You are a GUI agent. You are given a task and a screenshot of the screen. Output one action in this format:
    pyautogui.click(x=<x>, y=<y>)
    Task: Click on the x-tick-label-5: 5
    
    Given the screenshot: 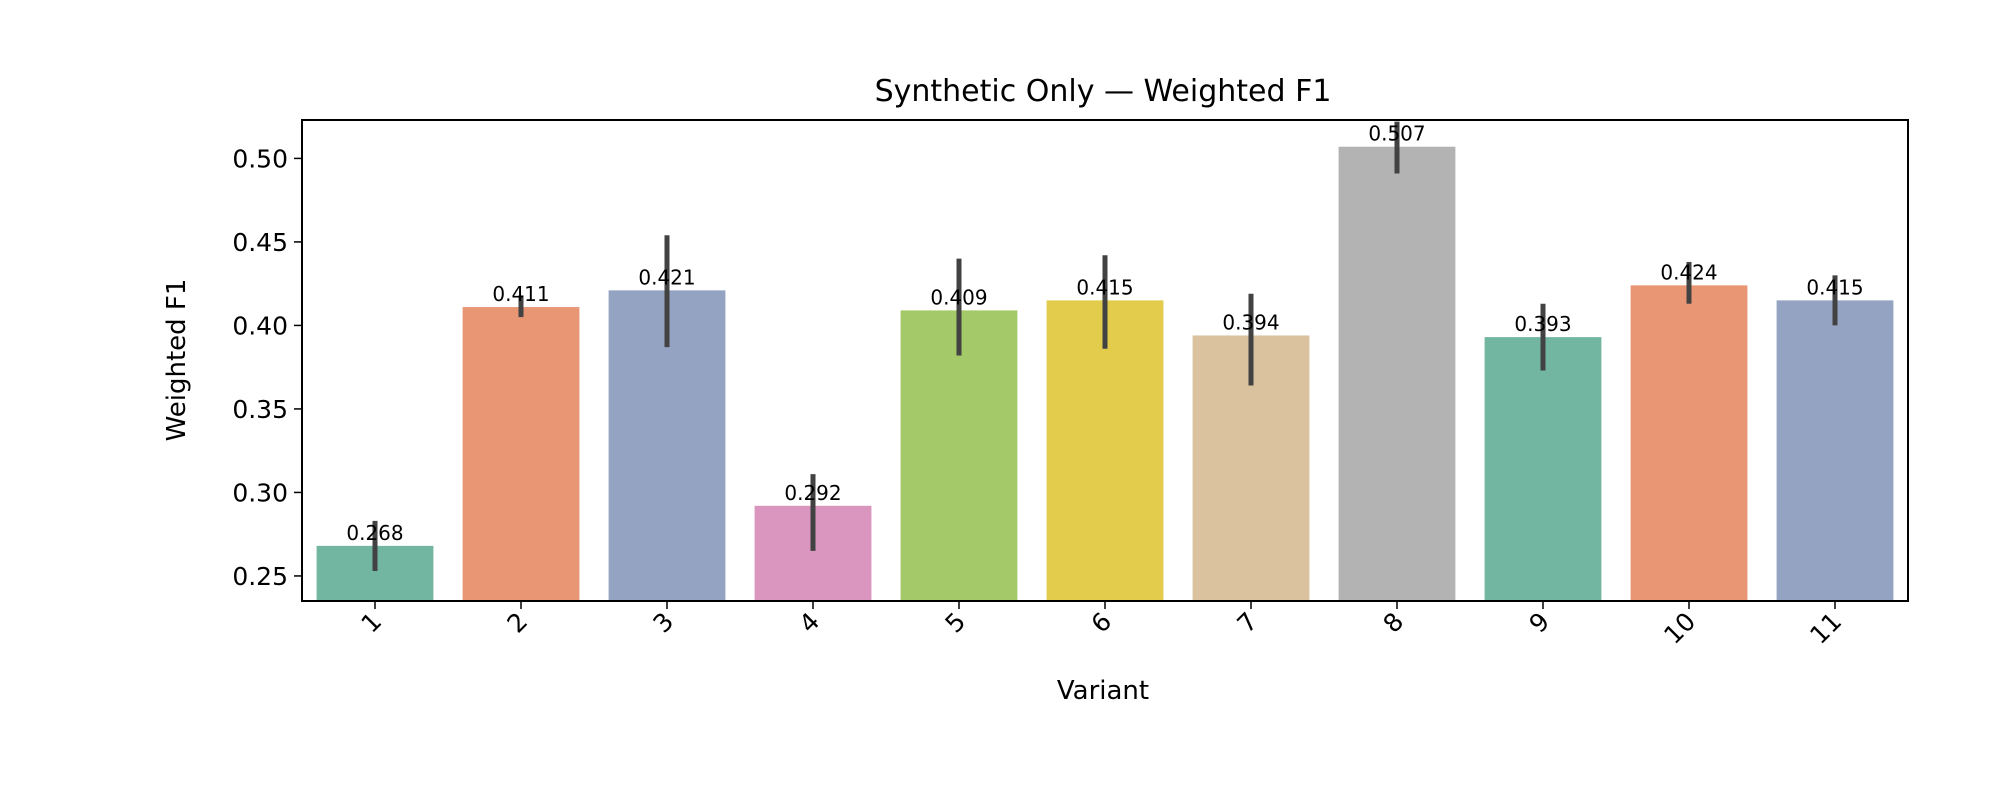 What is the action you would take?
    pyautogui.click(x=955, y=623)
    